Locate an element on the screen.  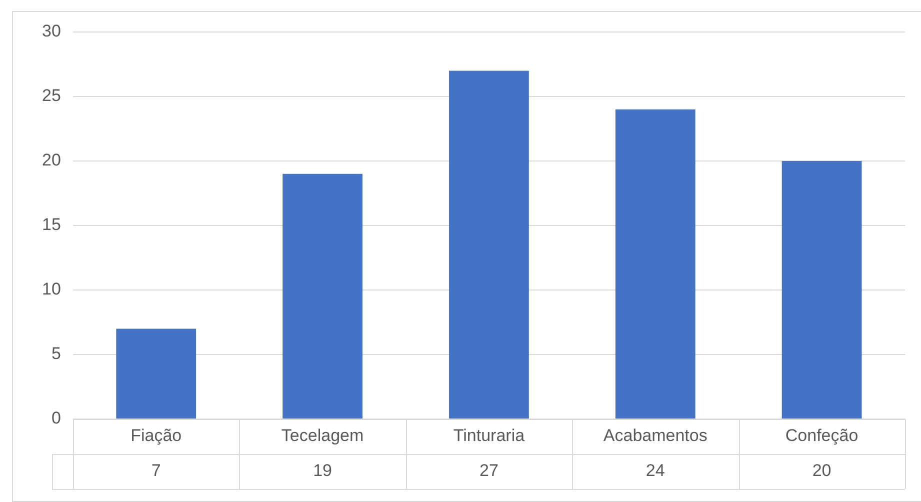
y-tick-label: 5 is located at coordinates (56, 354).